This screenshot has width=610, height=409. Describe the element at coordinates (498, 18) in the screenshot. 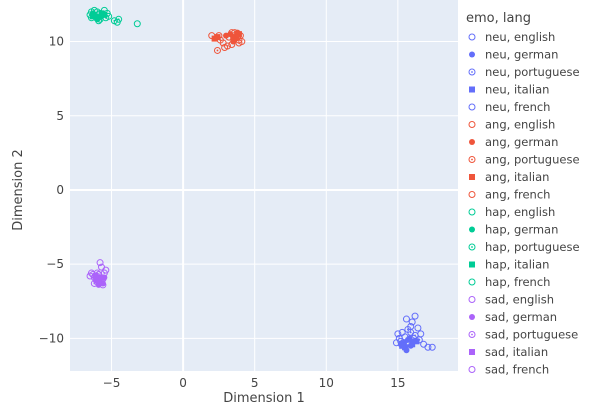

I see `legend-title: emo, lang` at that location.